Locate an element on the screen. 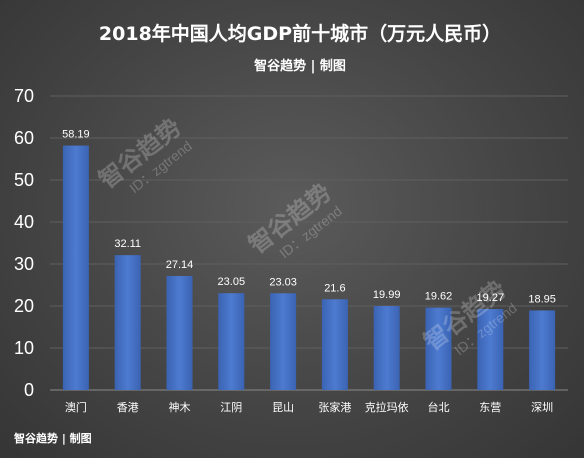  data-label: 19.27 is located at coordinates (491, 298).